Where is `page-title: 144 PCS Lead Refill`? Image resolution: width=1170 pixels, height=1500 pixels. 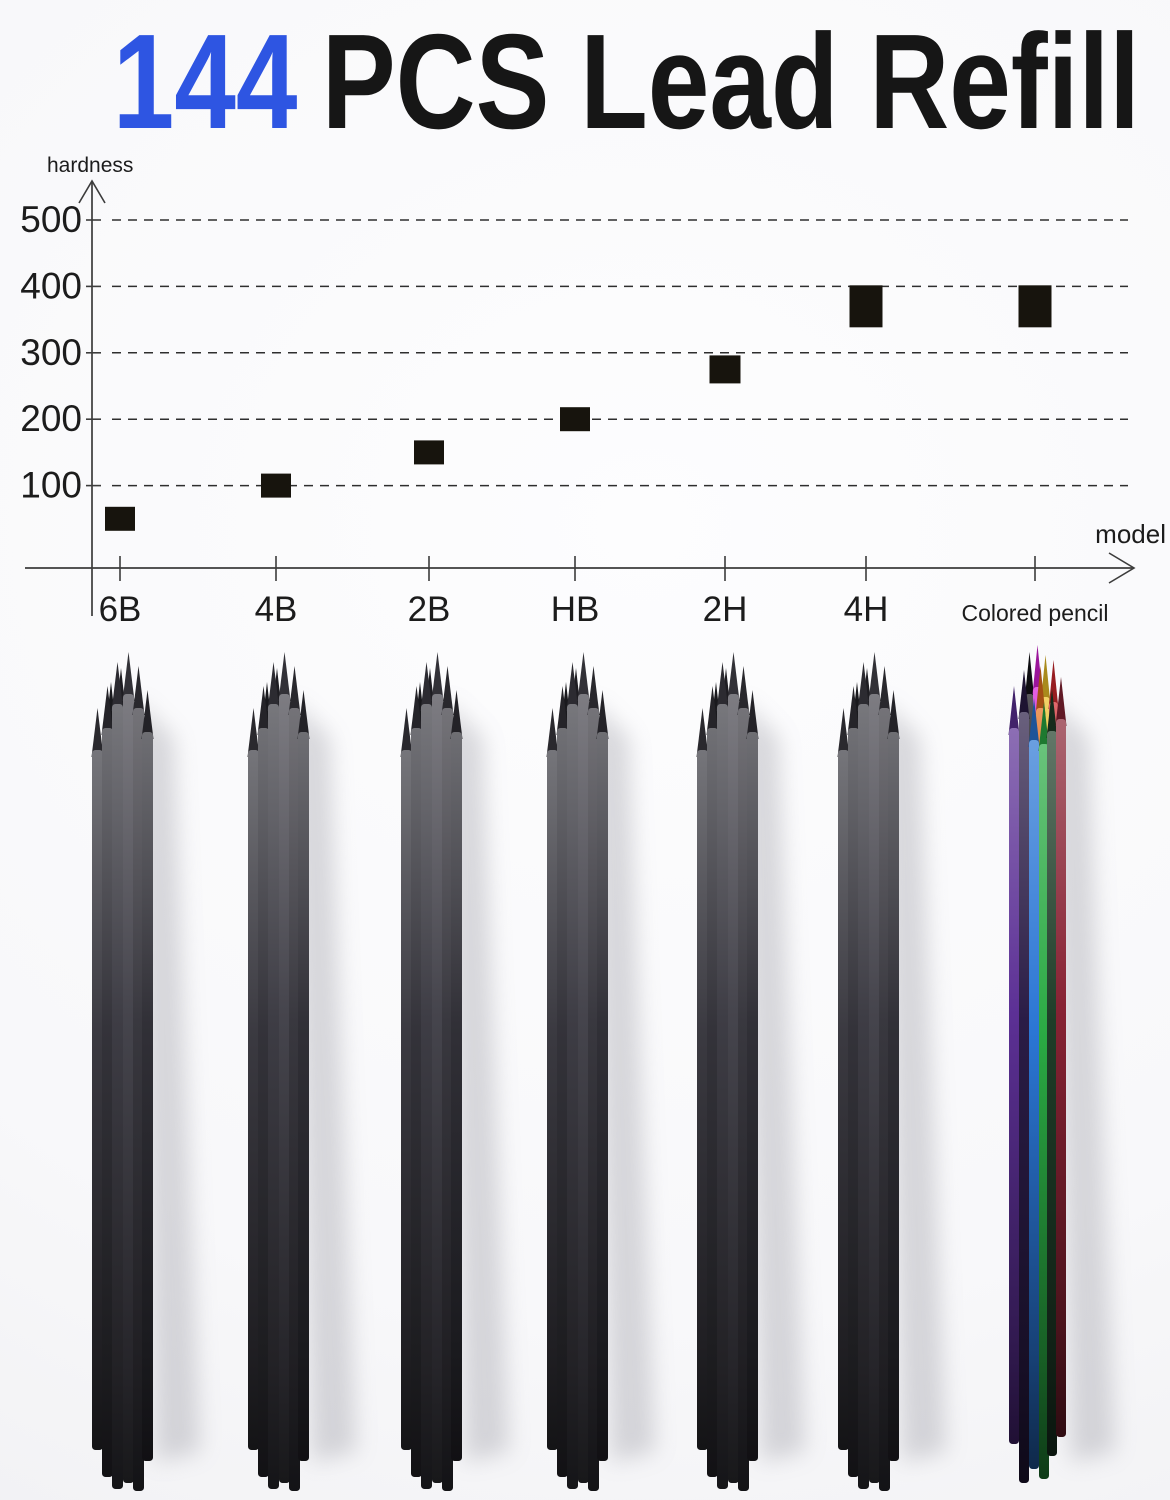 page-title: 144 PCS Lead Refill is located at coordinates (585, 81).